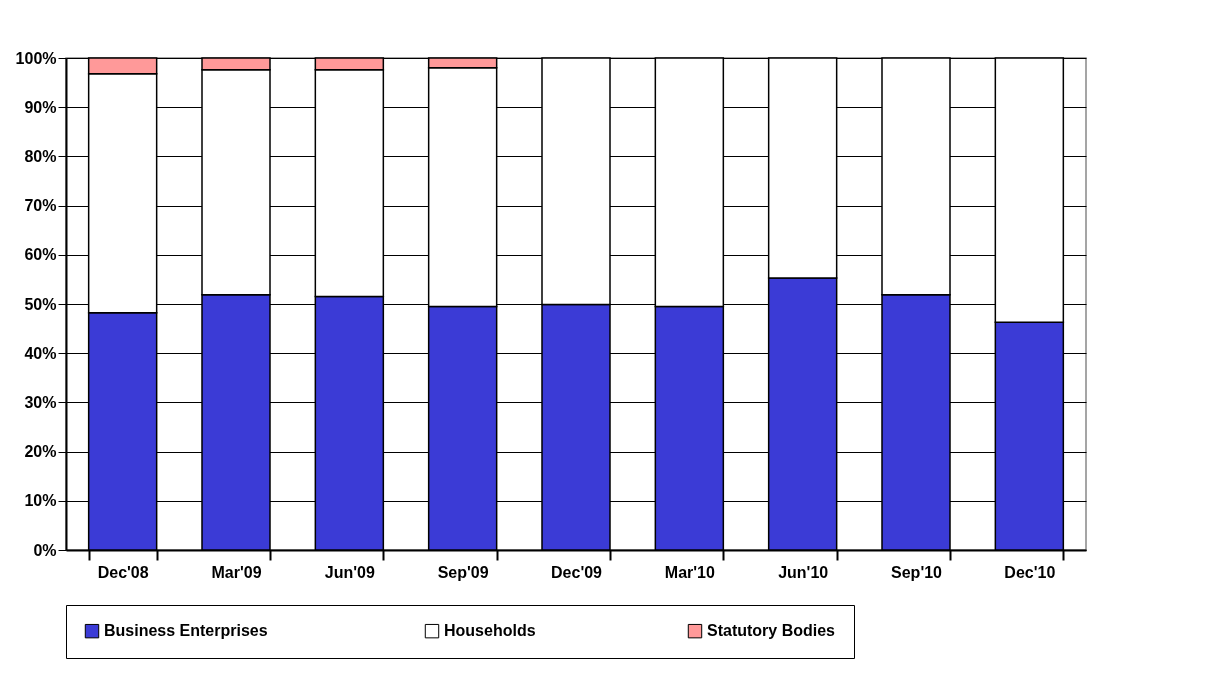 The width and height of the screenshot is (1210, 689). Describe the element at coordinates (689, 572) in the screenshot. I see `x-tick-label: Mar'10` at that location.